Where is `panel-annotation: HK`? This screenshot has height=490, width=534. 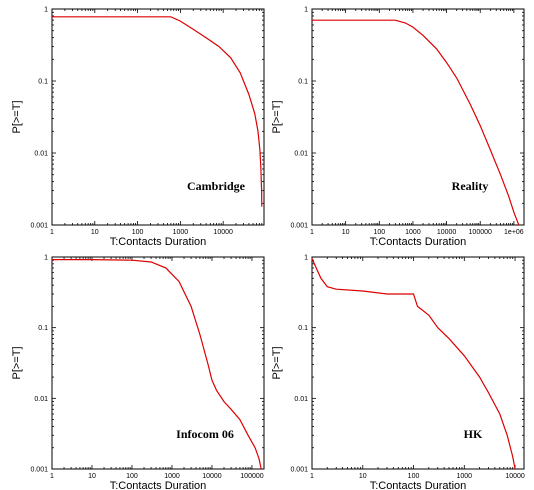
panel-annotation: HK is located at coordinates (473, 434).